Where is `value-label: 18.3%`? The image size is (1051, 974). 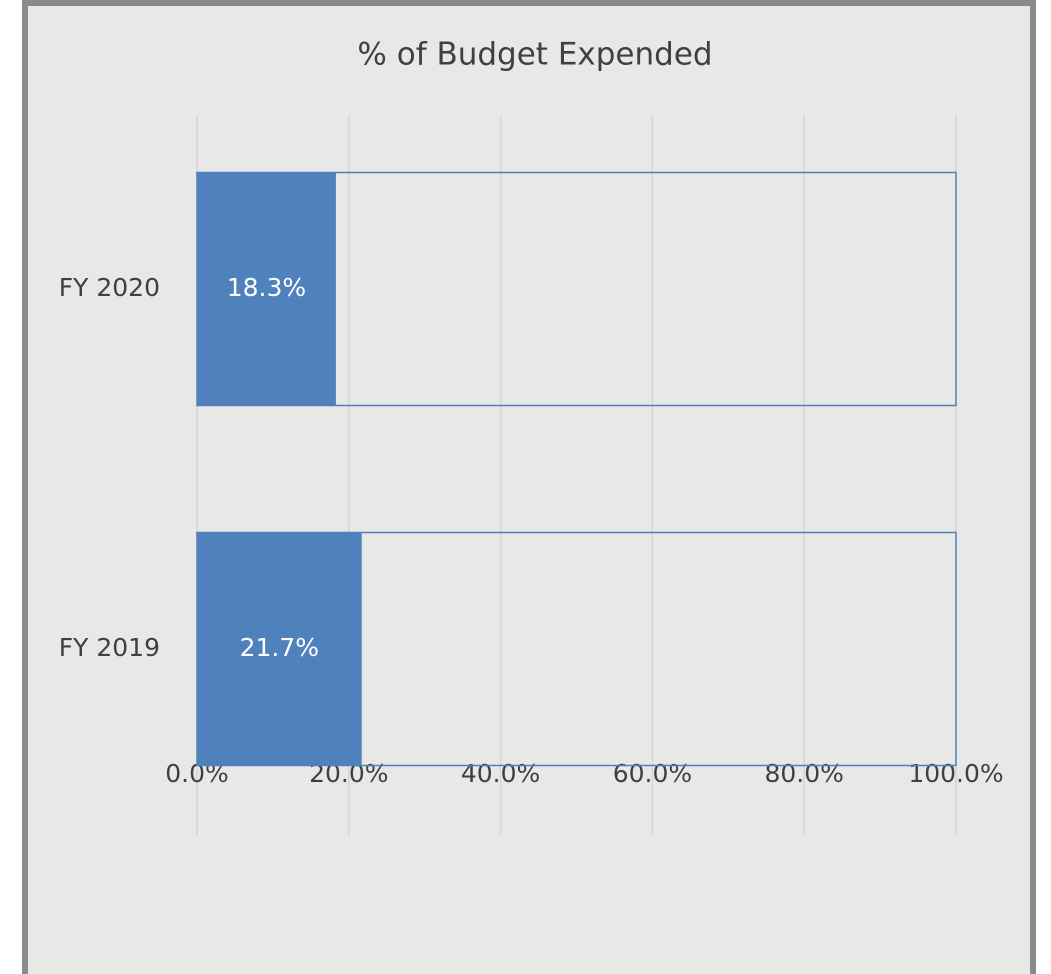 value-label: 18.3% is located at coordinates (266, 287).